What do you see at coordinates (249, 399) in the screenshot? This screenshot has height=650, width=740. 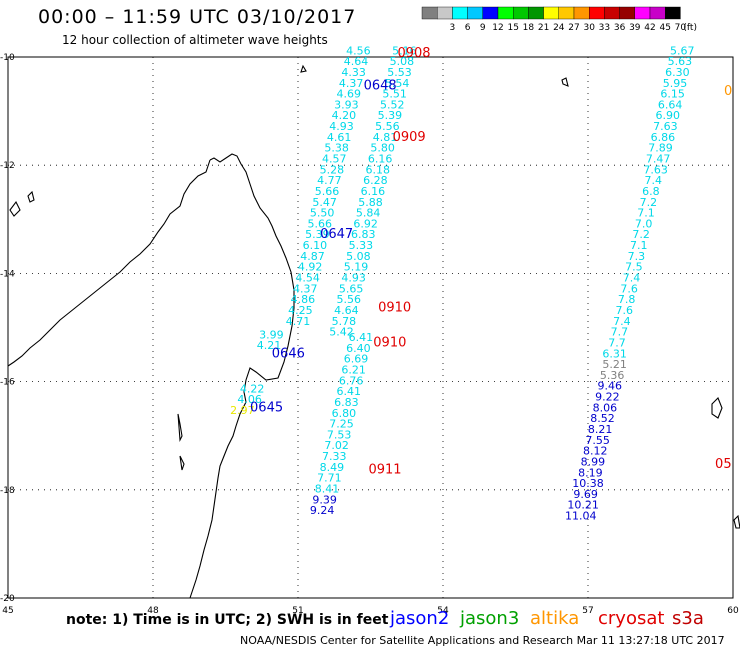 I see `wave-height-label: 4.06` at bounding box center [249, 399].